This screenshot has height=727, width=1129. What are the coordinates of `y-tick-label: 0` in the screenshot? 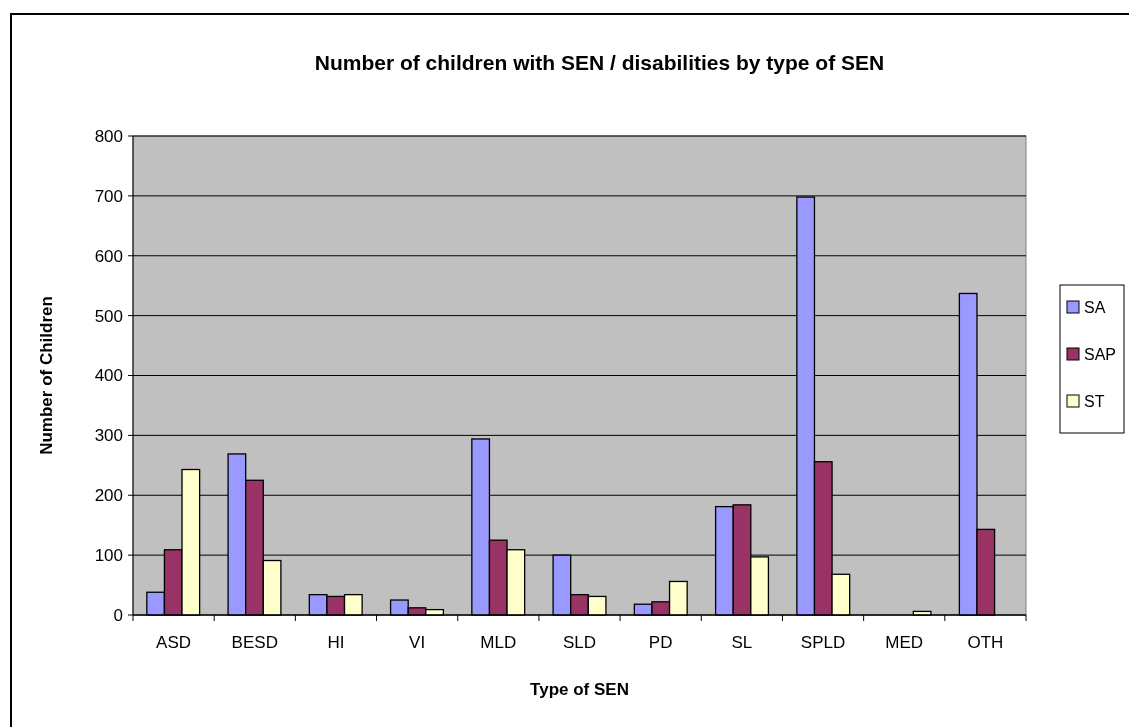 It's located at (118, 615).